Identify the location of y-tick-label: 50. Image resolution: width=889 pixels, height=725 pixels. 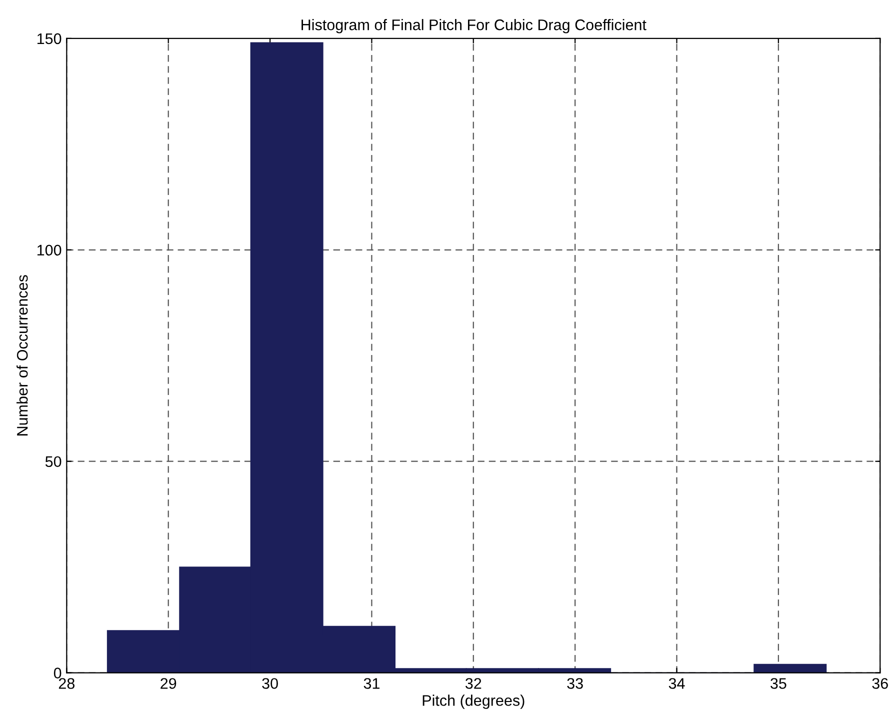
(53, 462).